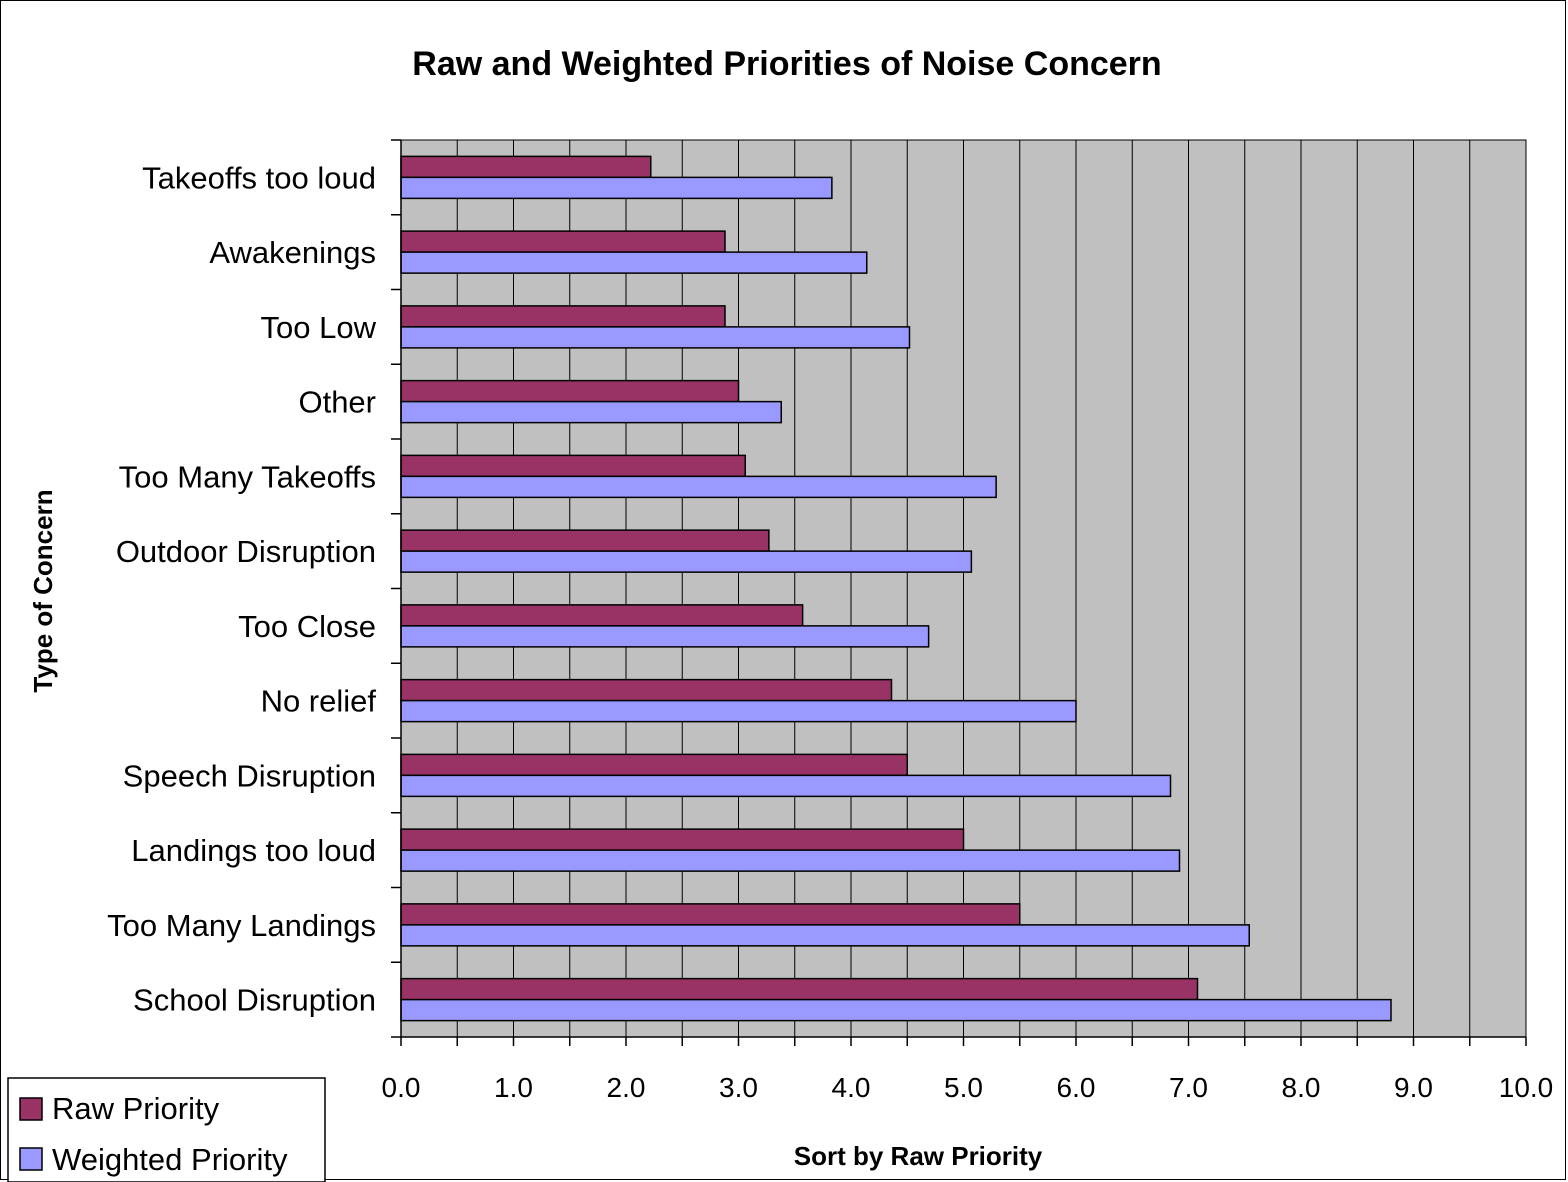 This screenshot has width=1568, height=1182. I want to click on x-tick-label: 10.0, so click(1526, 1087).